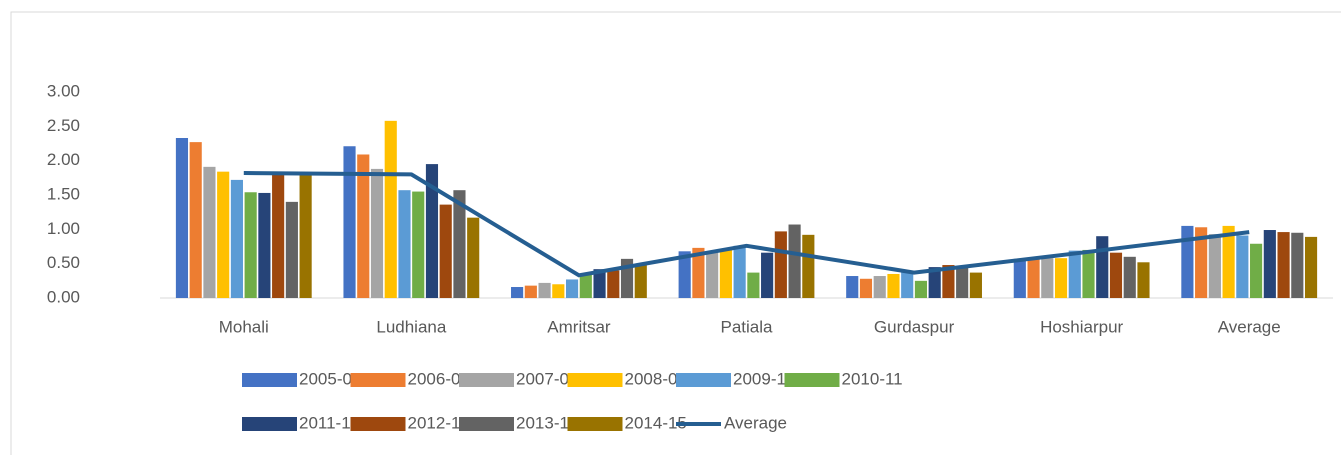 The width and height of the screenshot is (1341, 455). Describe the element at coordinates (764, 378) in the screenshot. I see `legend-label: 2009-10` at that location.